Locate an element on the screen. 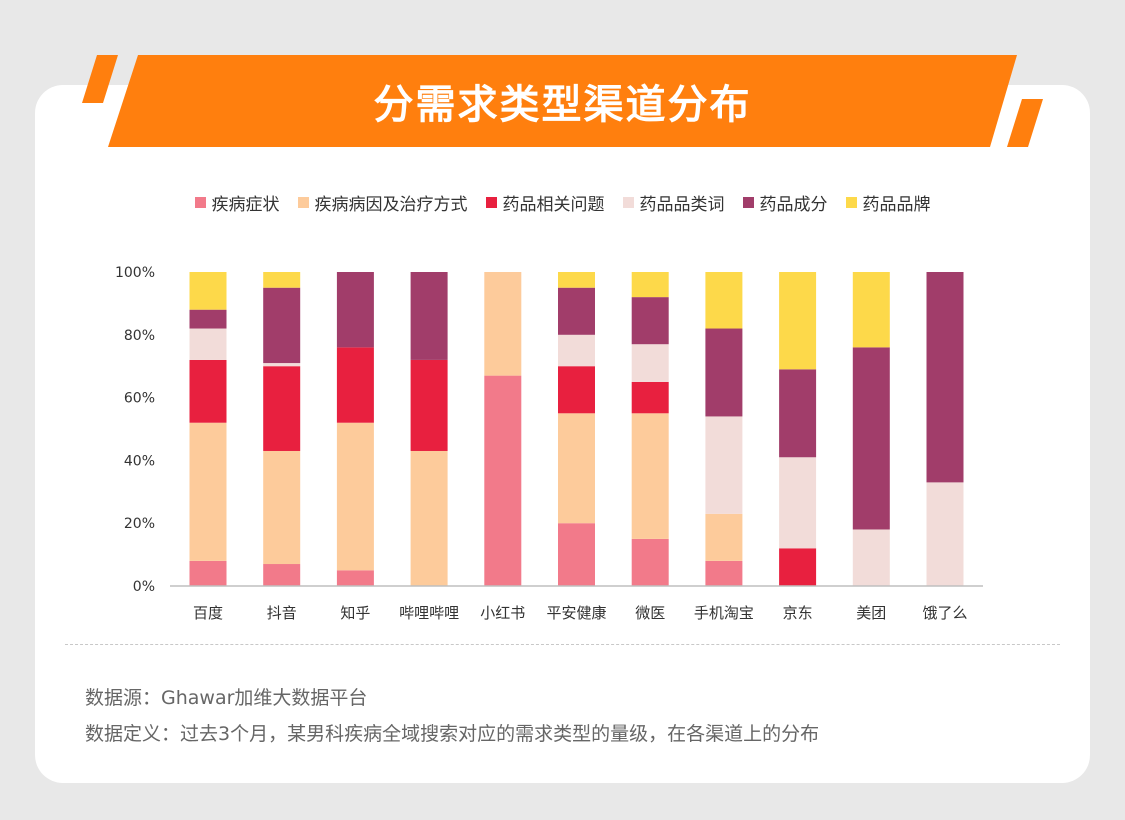  legend-item: 药品成分 is located at coordinates (785, 202).